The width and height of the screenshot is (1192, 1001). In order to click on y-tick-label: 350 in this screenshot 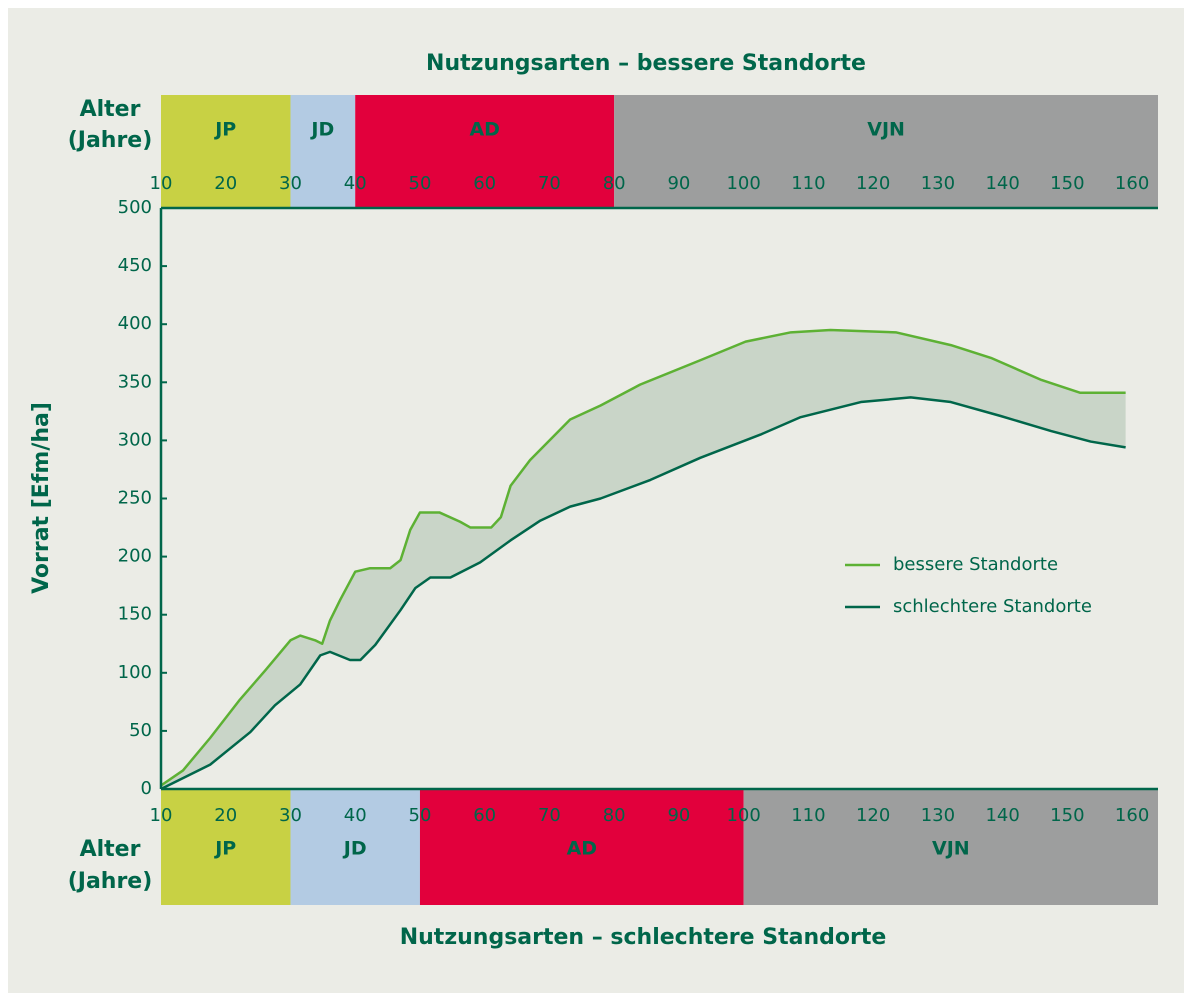, I will do `click(135, 381)`.